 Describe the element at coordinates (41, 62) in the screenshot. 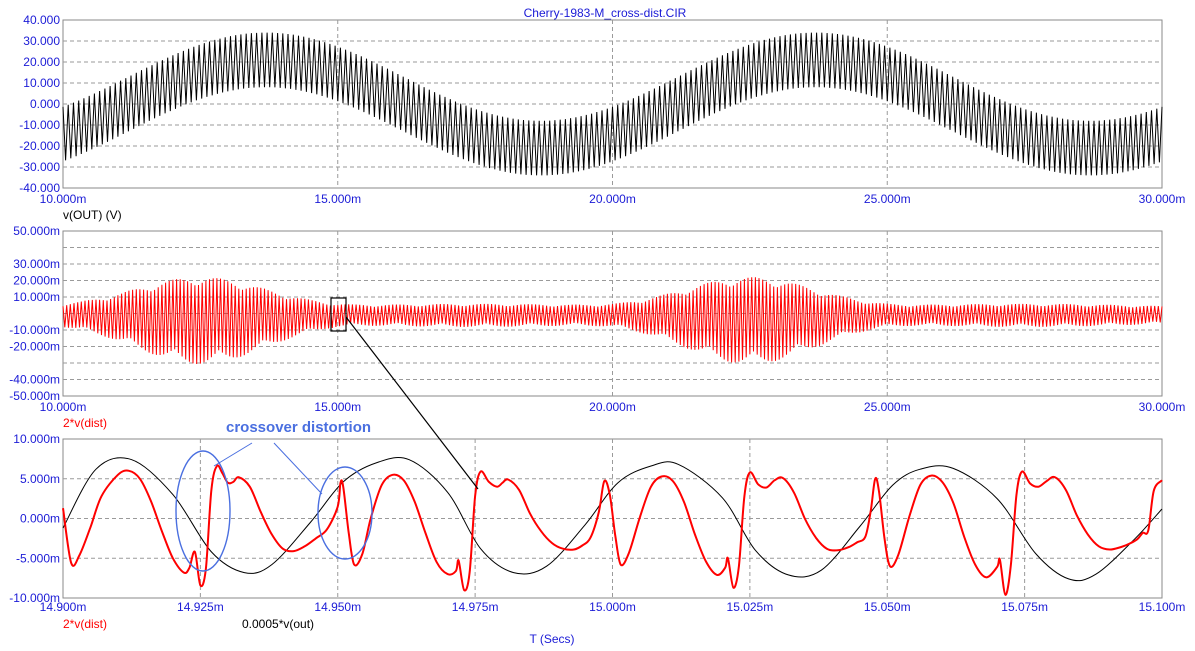

I see `y-tick-label: 20.000` at that location.